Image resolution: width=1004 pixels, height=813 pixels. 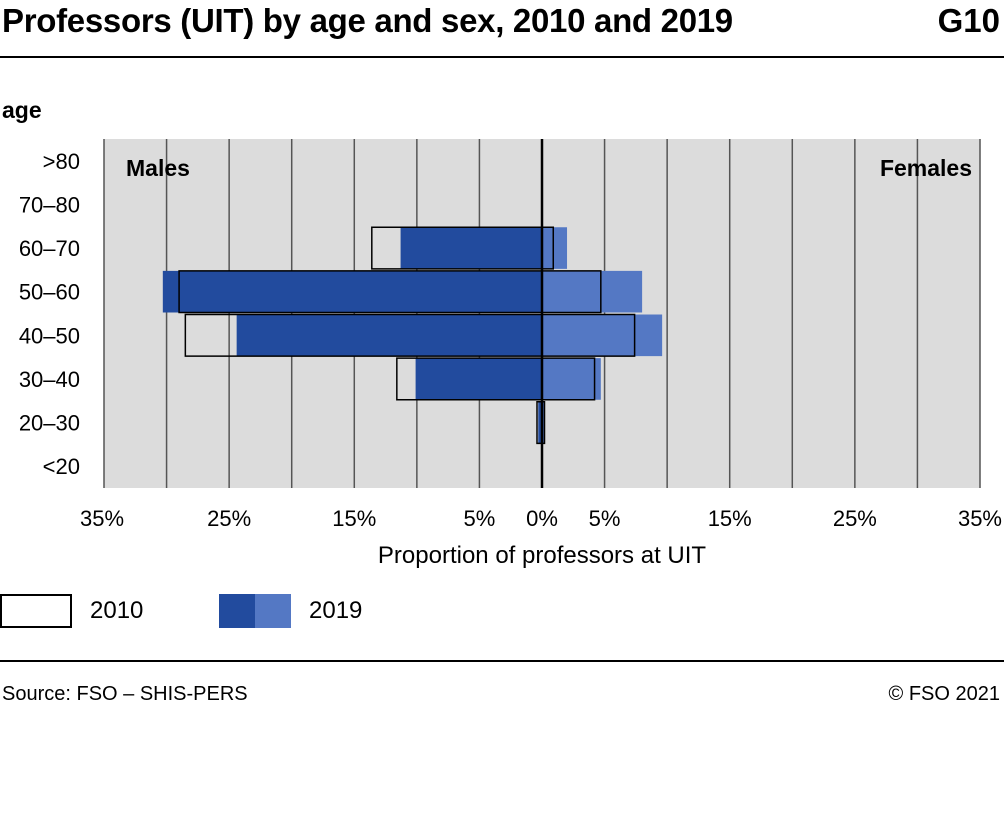 I want to click on legend-item-2019: 2019, so click(x=290, y=611).